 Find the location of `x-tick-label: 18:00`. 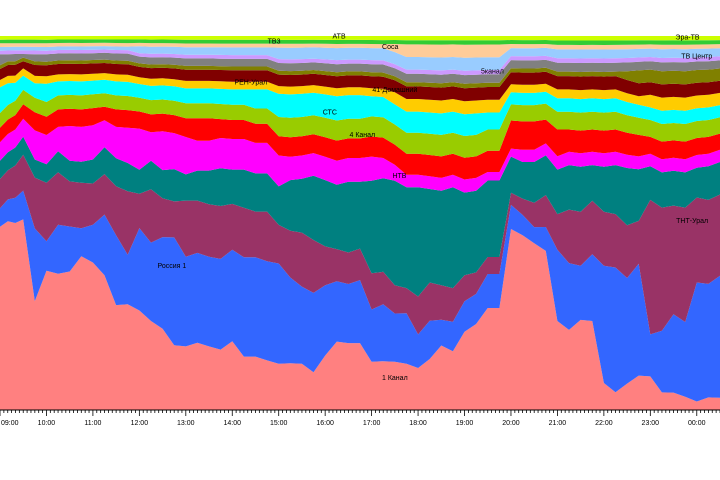

x-tick-label: 18:00 is located at coordinates (418, 423).